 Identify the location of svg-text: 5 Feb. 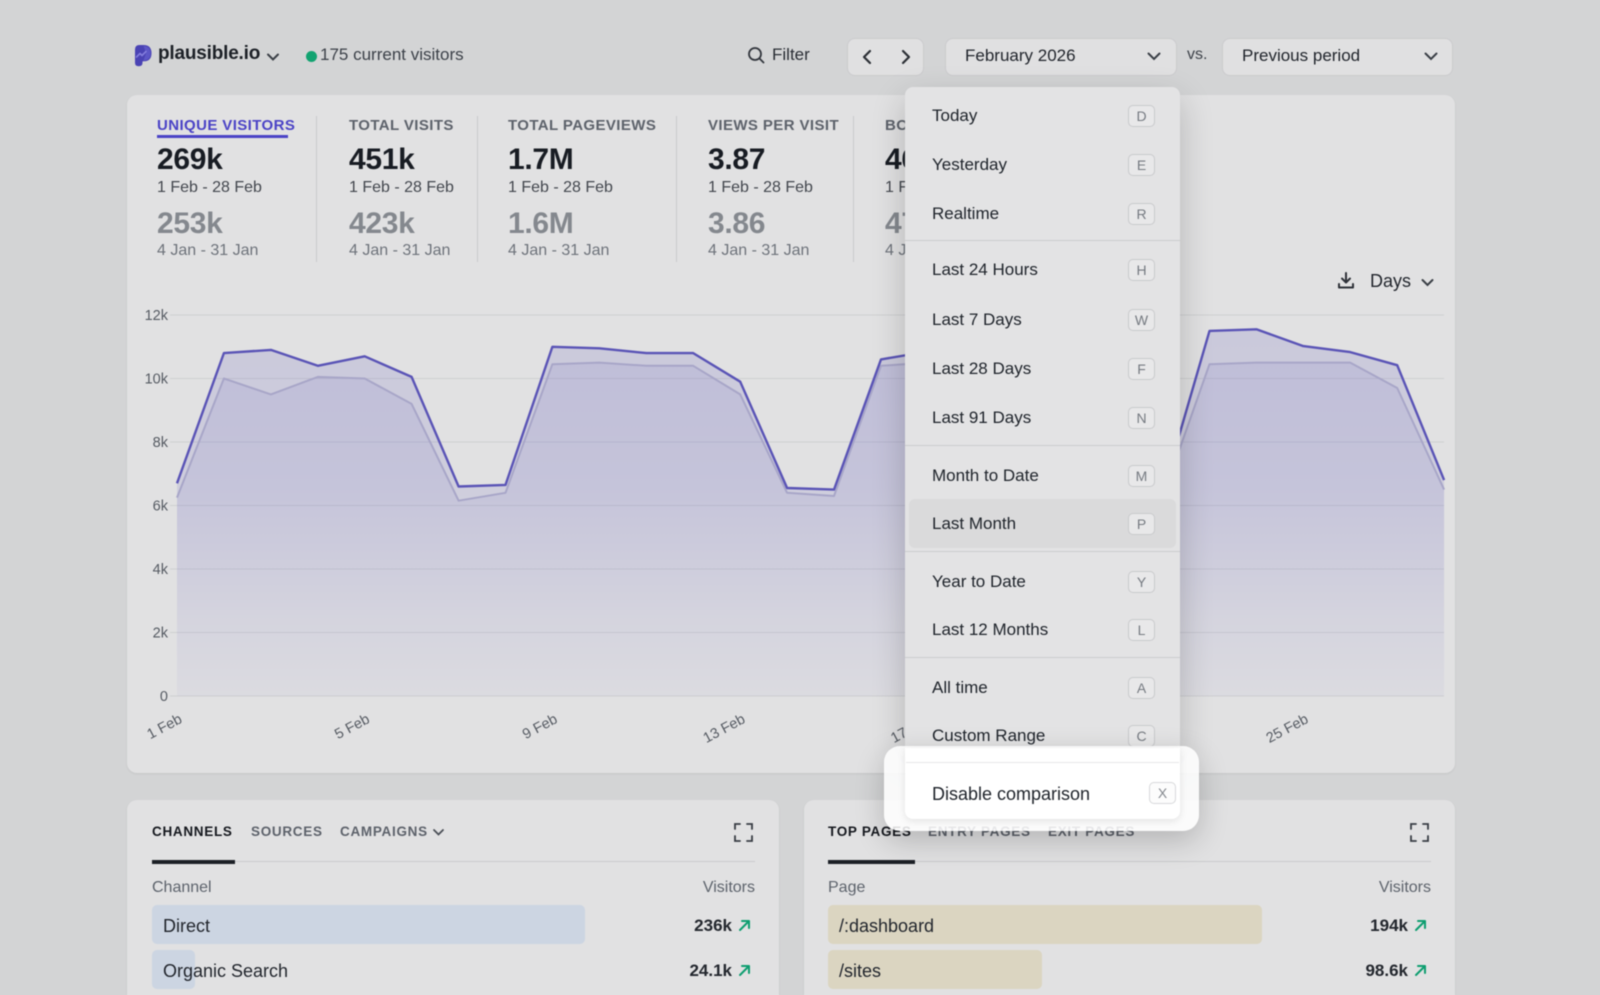
(352, 727).